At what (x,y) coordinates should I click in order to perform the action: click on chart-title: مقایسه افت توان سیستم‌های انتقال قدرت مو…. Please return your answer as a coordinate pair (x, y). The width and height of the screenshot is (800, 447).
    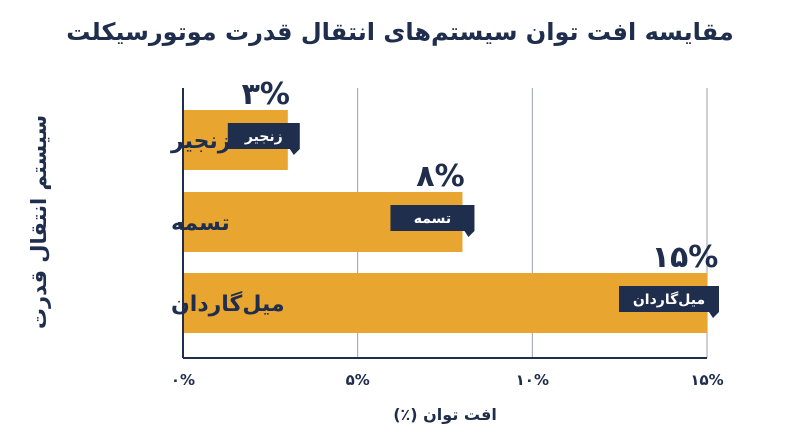
    Looking at the image, I should click on (400, 32).